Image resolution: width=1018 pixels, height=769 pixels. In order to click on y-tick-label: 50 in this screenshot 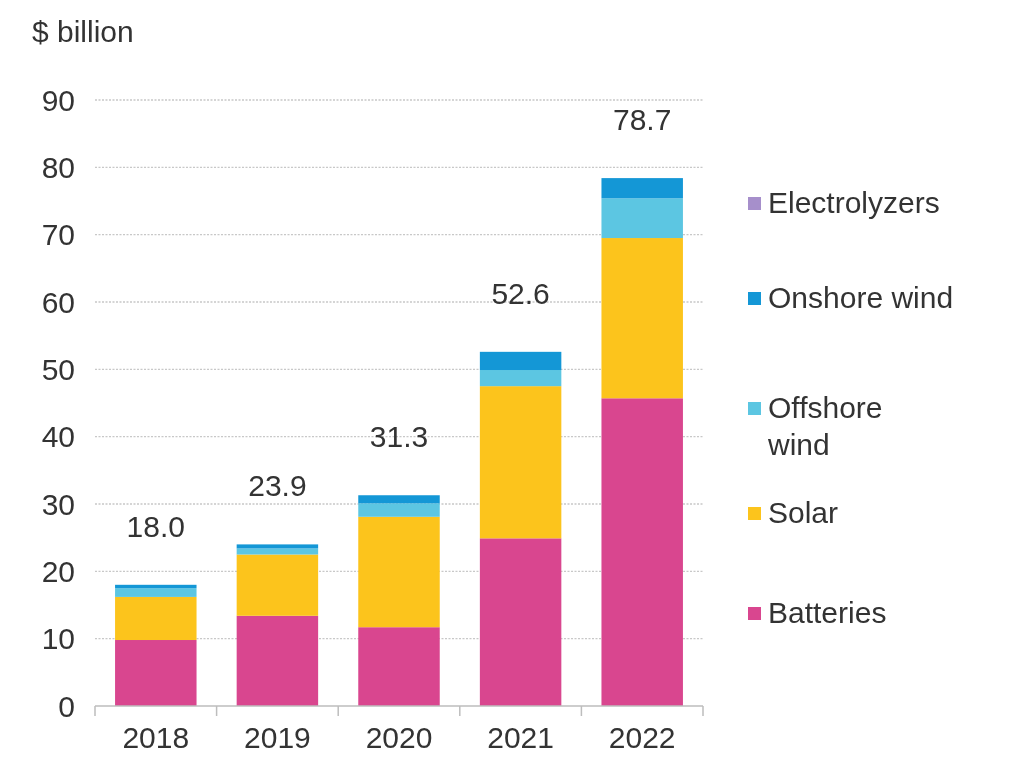, I will do `click(58, 369)`.